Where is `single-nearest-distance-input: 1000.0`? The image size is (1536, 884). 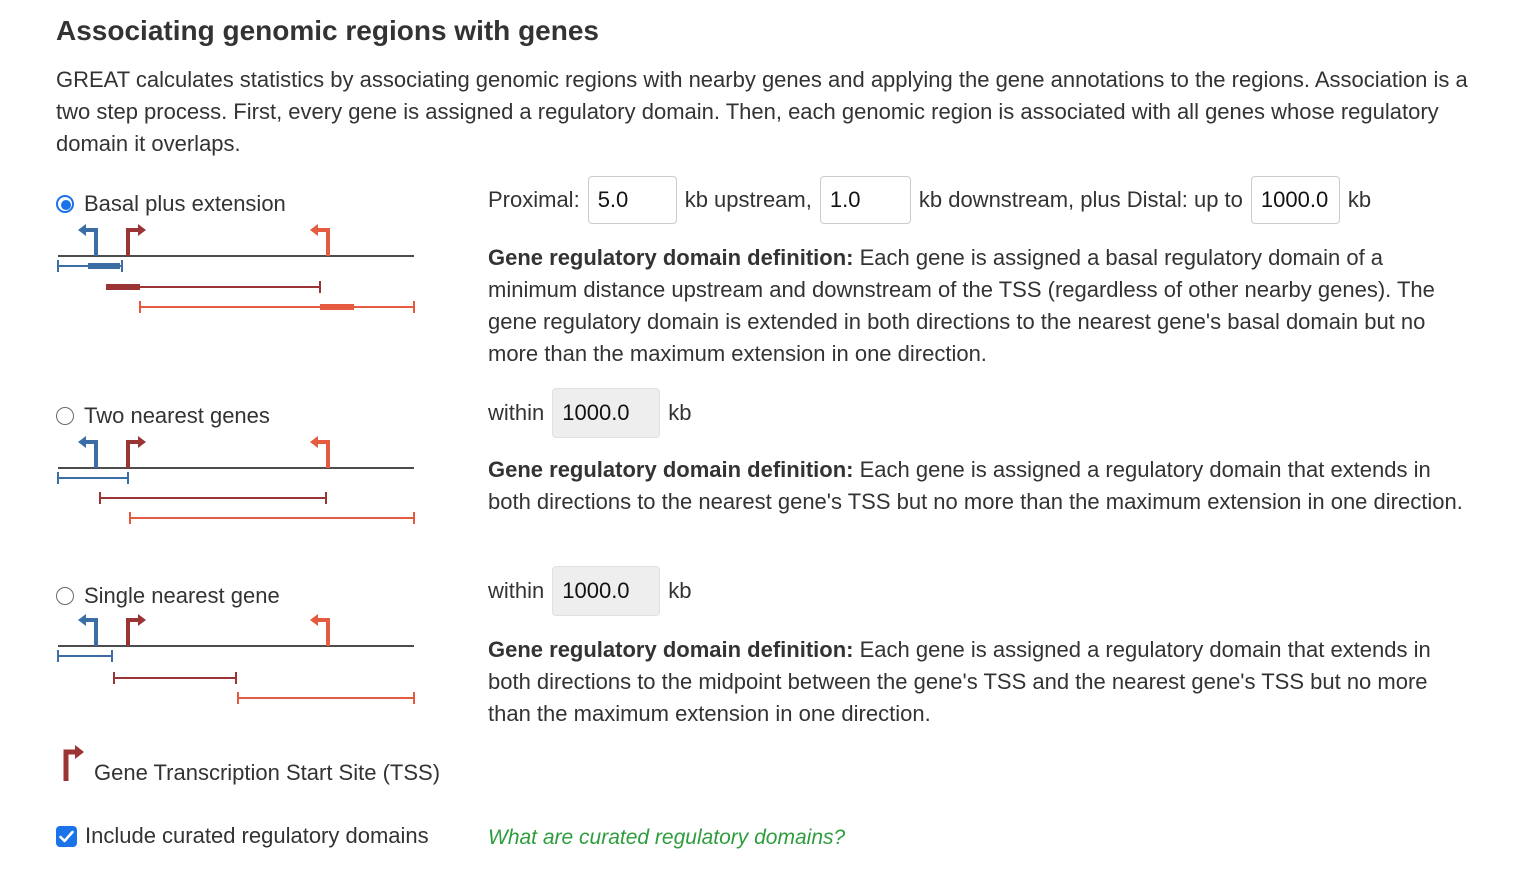 single-nearest-distance-input: 1000.0 is located at coordinates (606, 591).